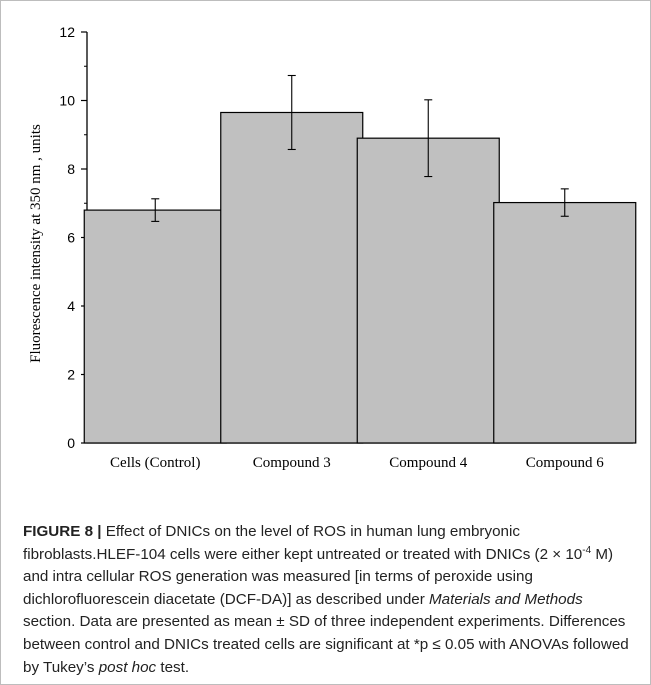  Describe the element at coordinates (67, 32) in the screenshot. I see `y-tick-label: 12` at that location.